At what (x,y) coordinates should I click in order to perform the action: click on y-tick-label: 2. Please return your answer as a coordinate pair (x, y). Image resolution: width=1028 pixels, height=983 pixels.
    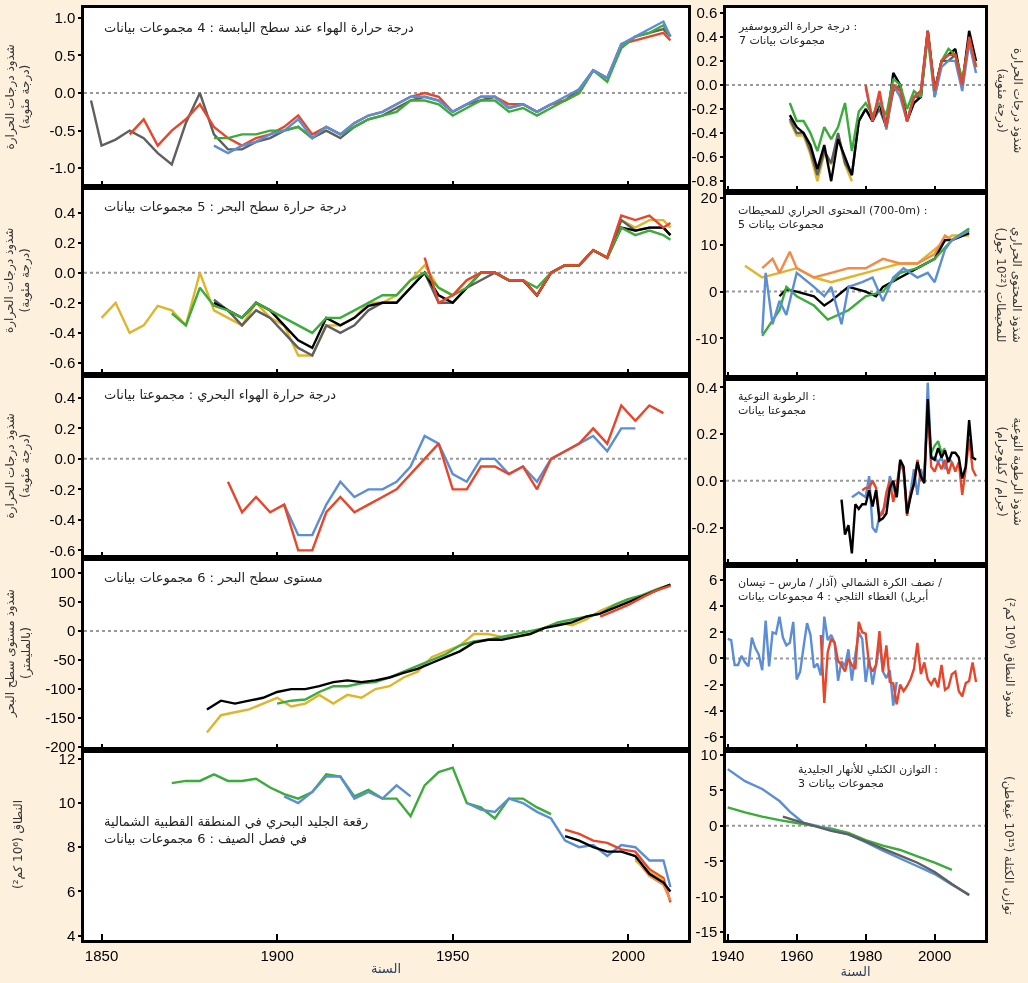
    Looking at the image, I should click on (713, 632).